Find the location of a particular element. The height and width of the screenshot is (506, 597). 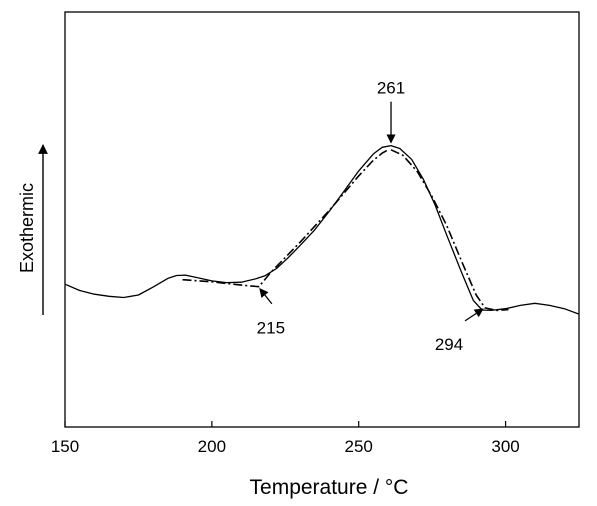

annotation-label: 215 is located at coordinates (271, 328).